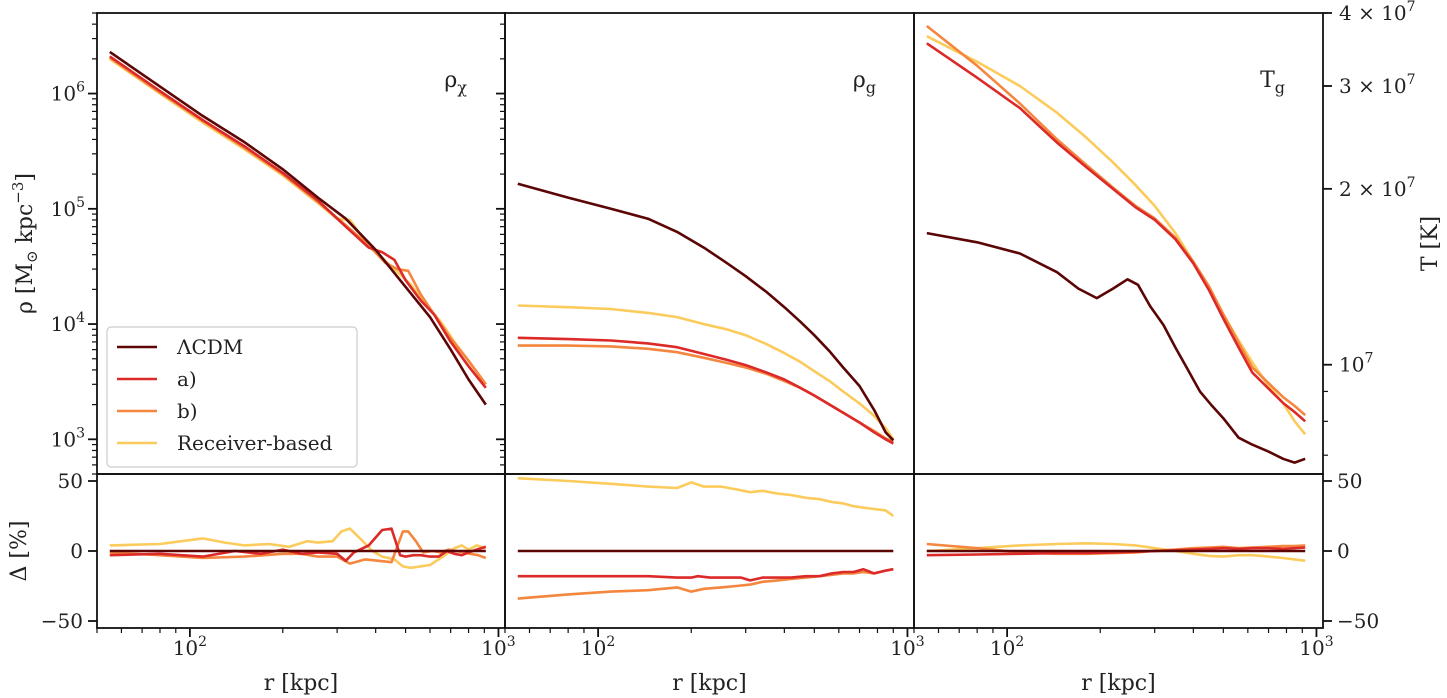 This screenshot has height=698, width=1447. I want to click on series-LCDM-t-g, so click(1116, 347).